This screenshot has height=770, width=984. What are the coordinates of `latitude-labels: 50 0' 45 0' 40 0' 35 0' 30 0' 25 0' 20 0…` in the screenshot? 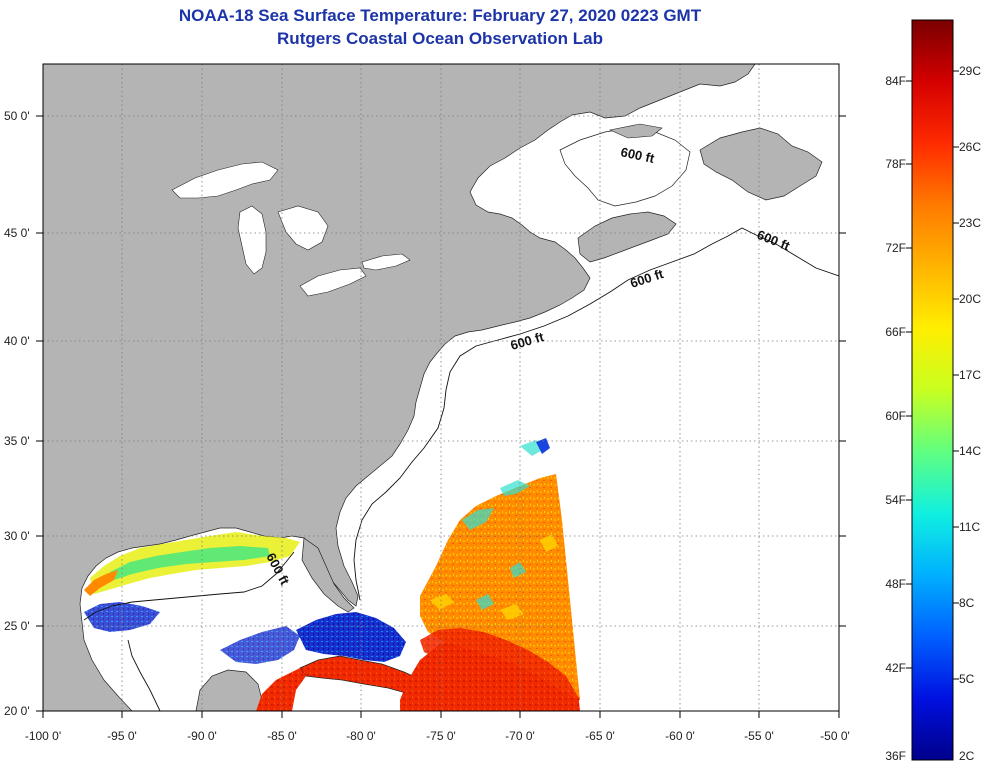 It's located at (17, 413).